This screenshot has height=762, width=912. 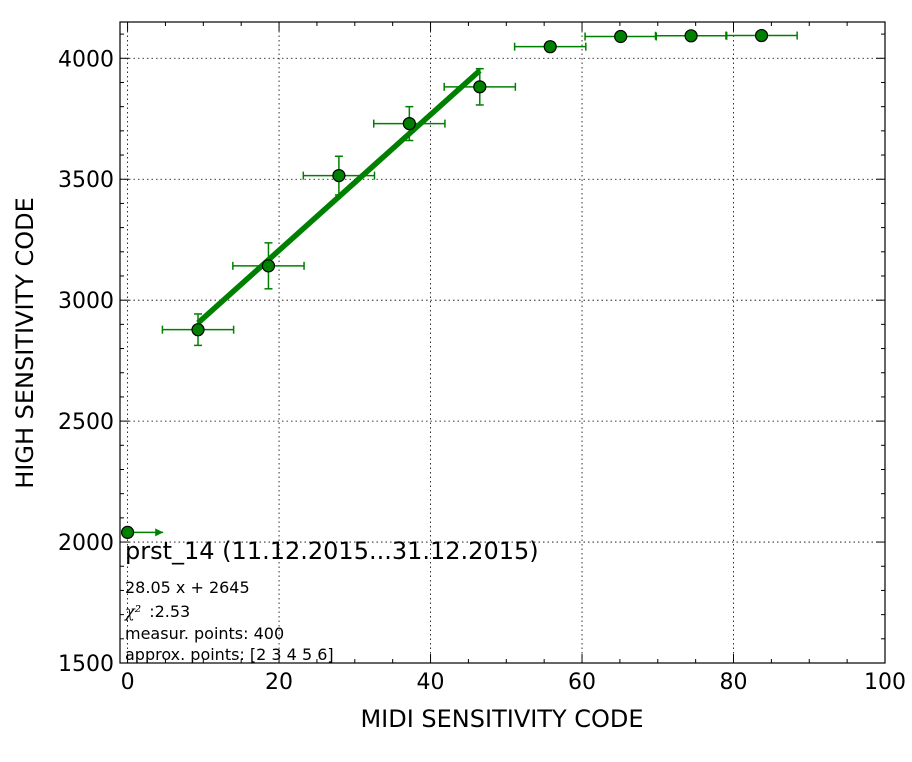 What do you see at coordinates (582, 682) in the screenshot?
I see `x-tick-label: 60` at bounding box center [582, 682].